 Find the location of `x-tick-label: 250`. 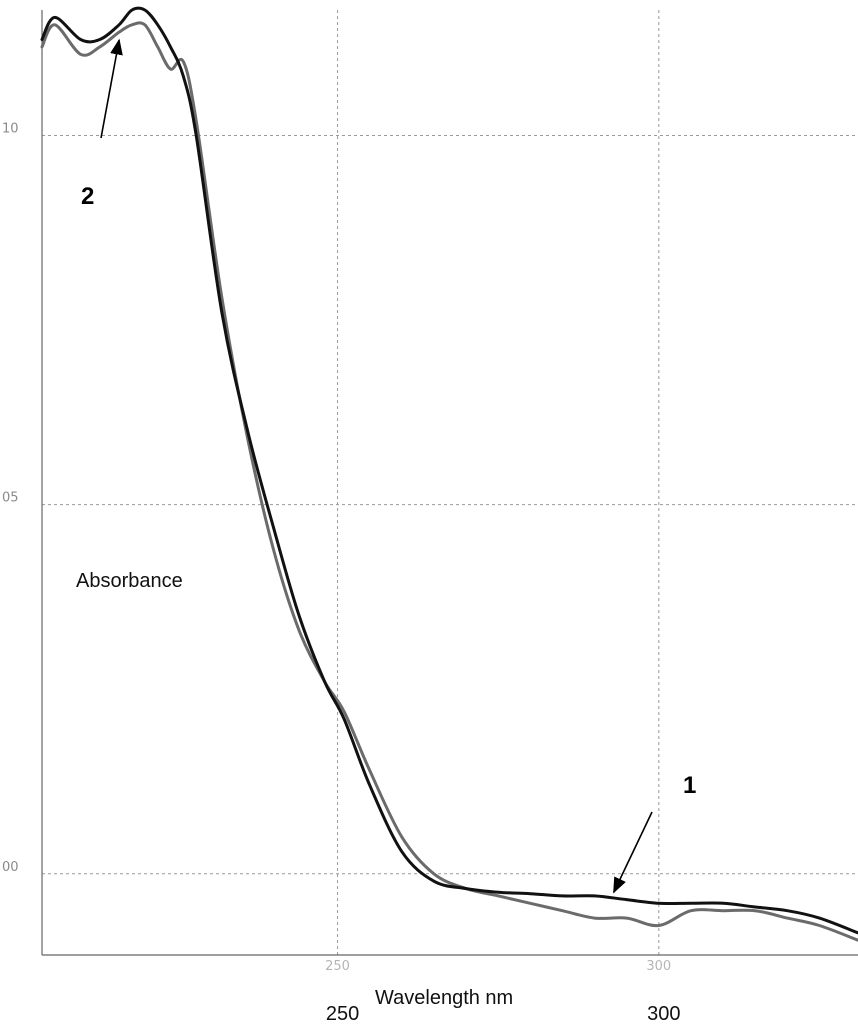

x-tick-label: 250 is located at coordinates (342, 1014).